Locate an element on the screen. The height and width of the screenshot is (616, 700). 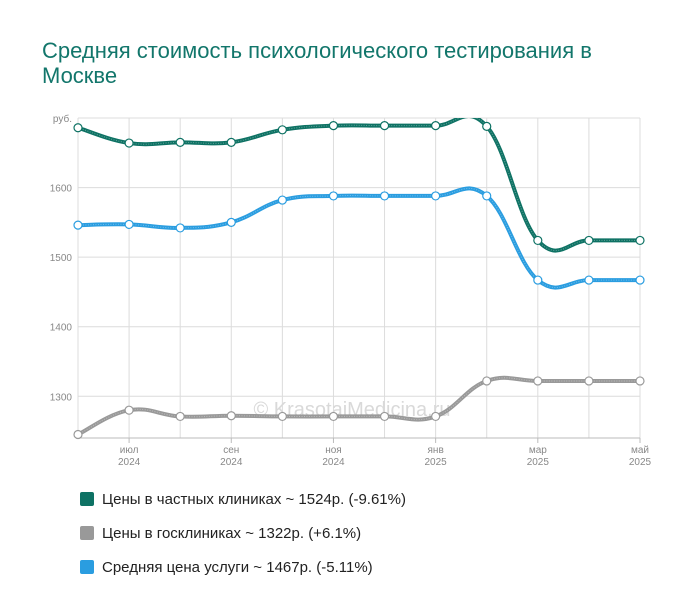
x-tick-label: ноя is located at coordinates (333, 450).